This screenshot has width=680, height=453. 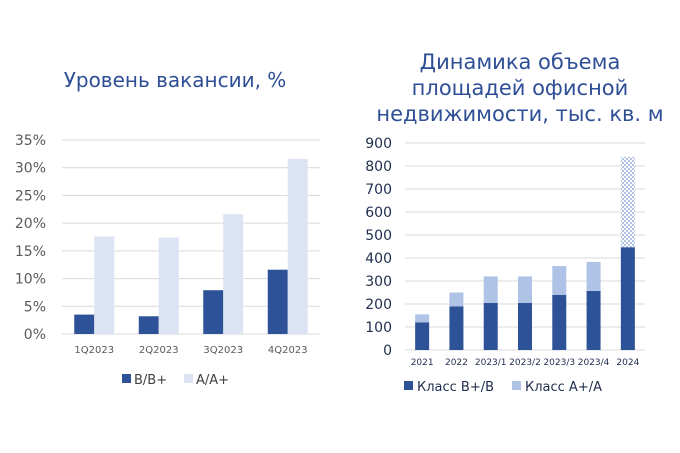 What do you see at coordinates (378, 305) in the screenshot?
I see `y-tick-label: 200` at bounding box center [378, 305].